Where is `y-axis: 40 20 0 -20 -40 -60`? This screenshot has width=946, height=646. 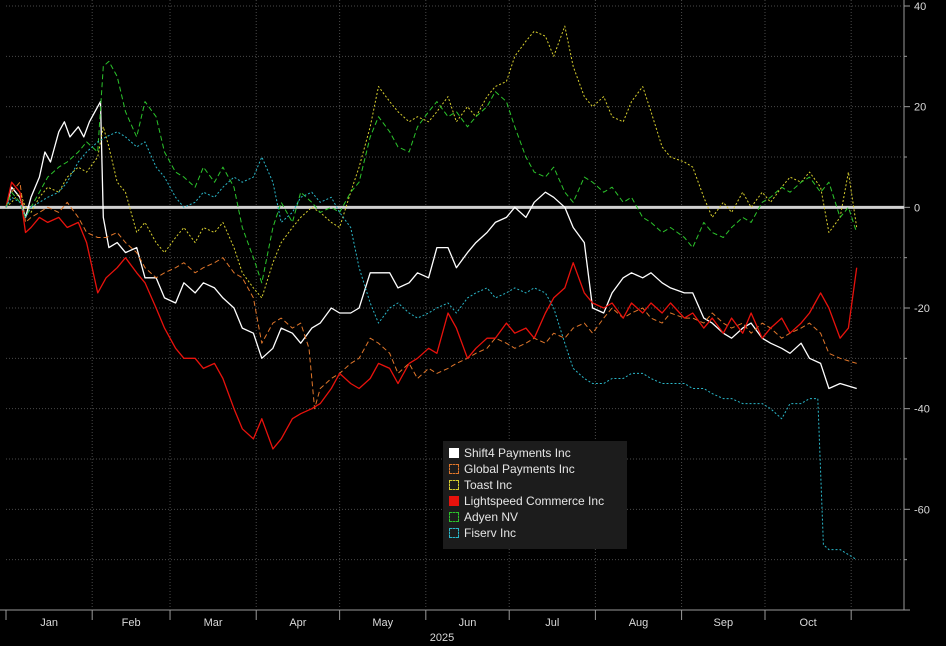 y-axis: 40 20 0 -20 -40 -60 is located at coordinates (917, 306).